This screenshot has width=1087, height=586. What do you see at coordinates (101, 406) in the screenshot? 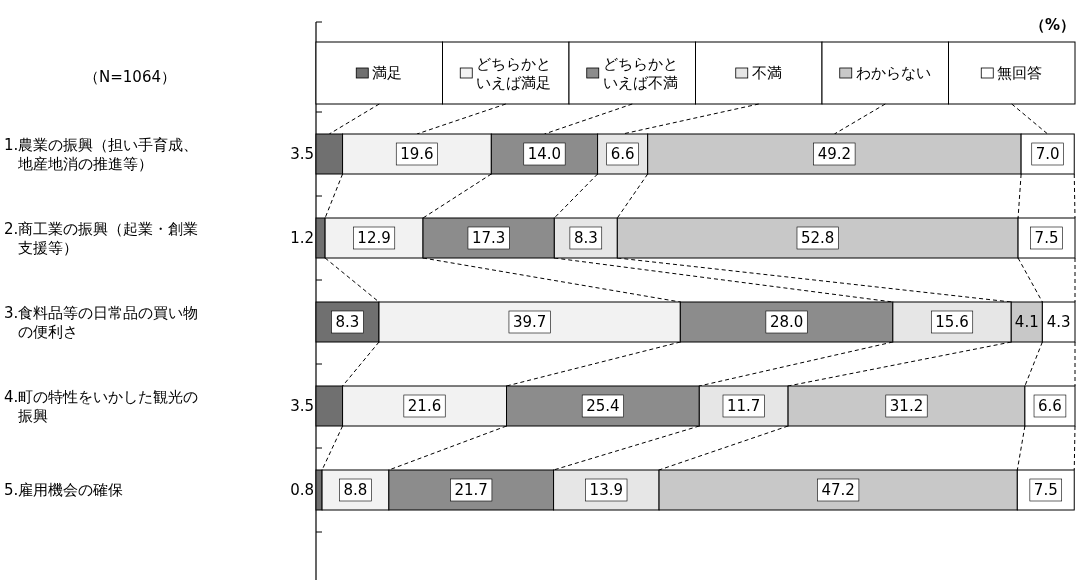
I see `y-tick-label: 4.町の特性をいかした観光の振興` at bounding box center [101, 406].